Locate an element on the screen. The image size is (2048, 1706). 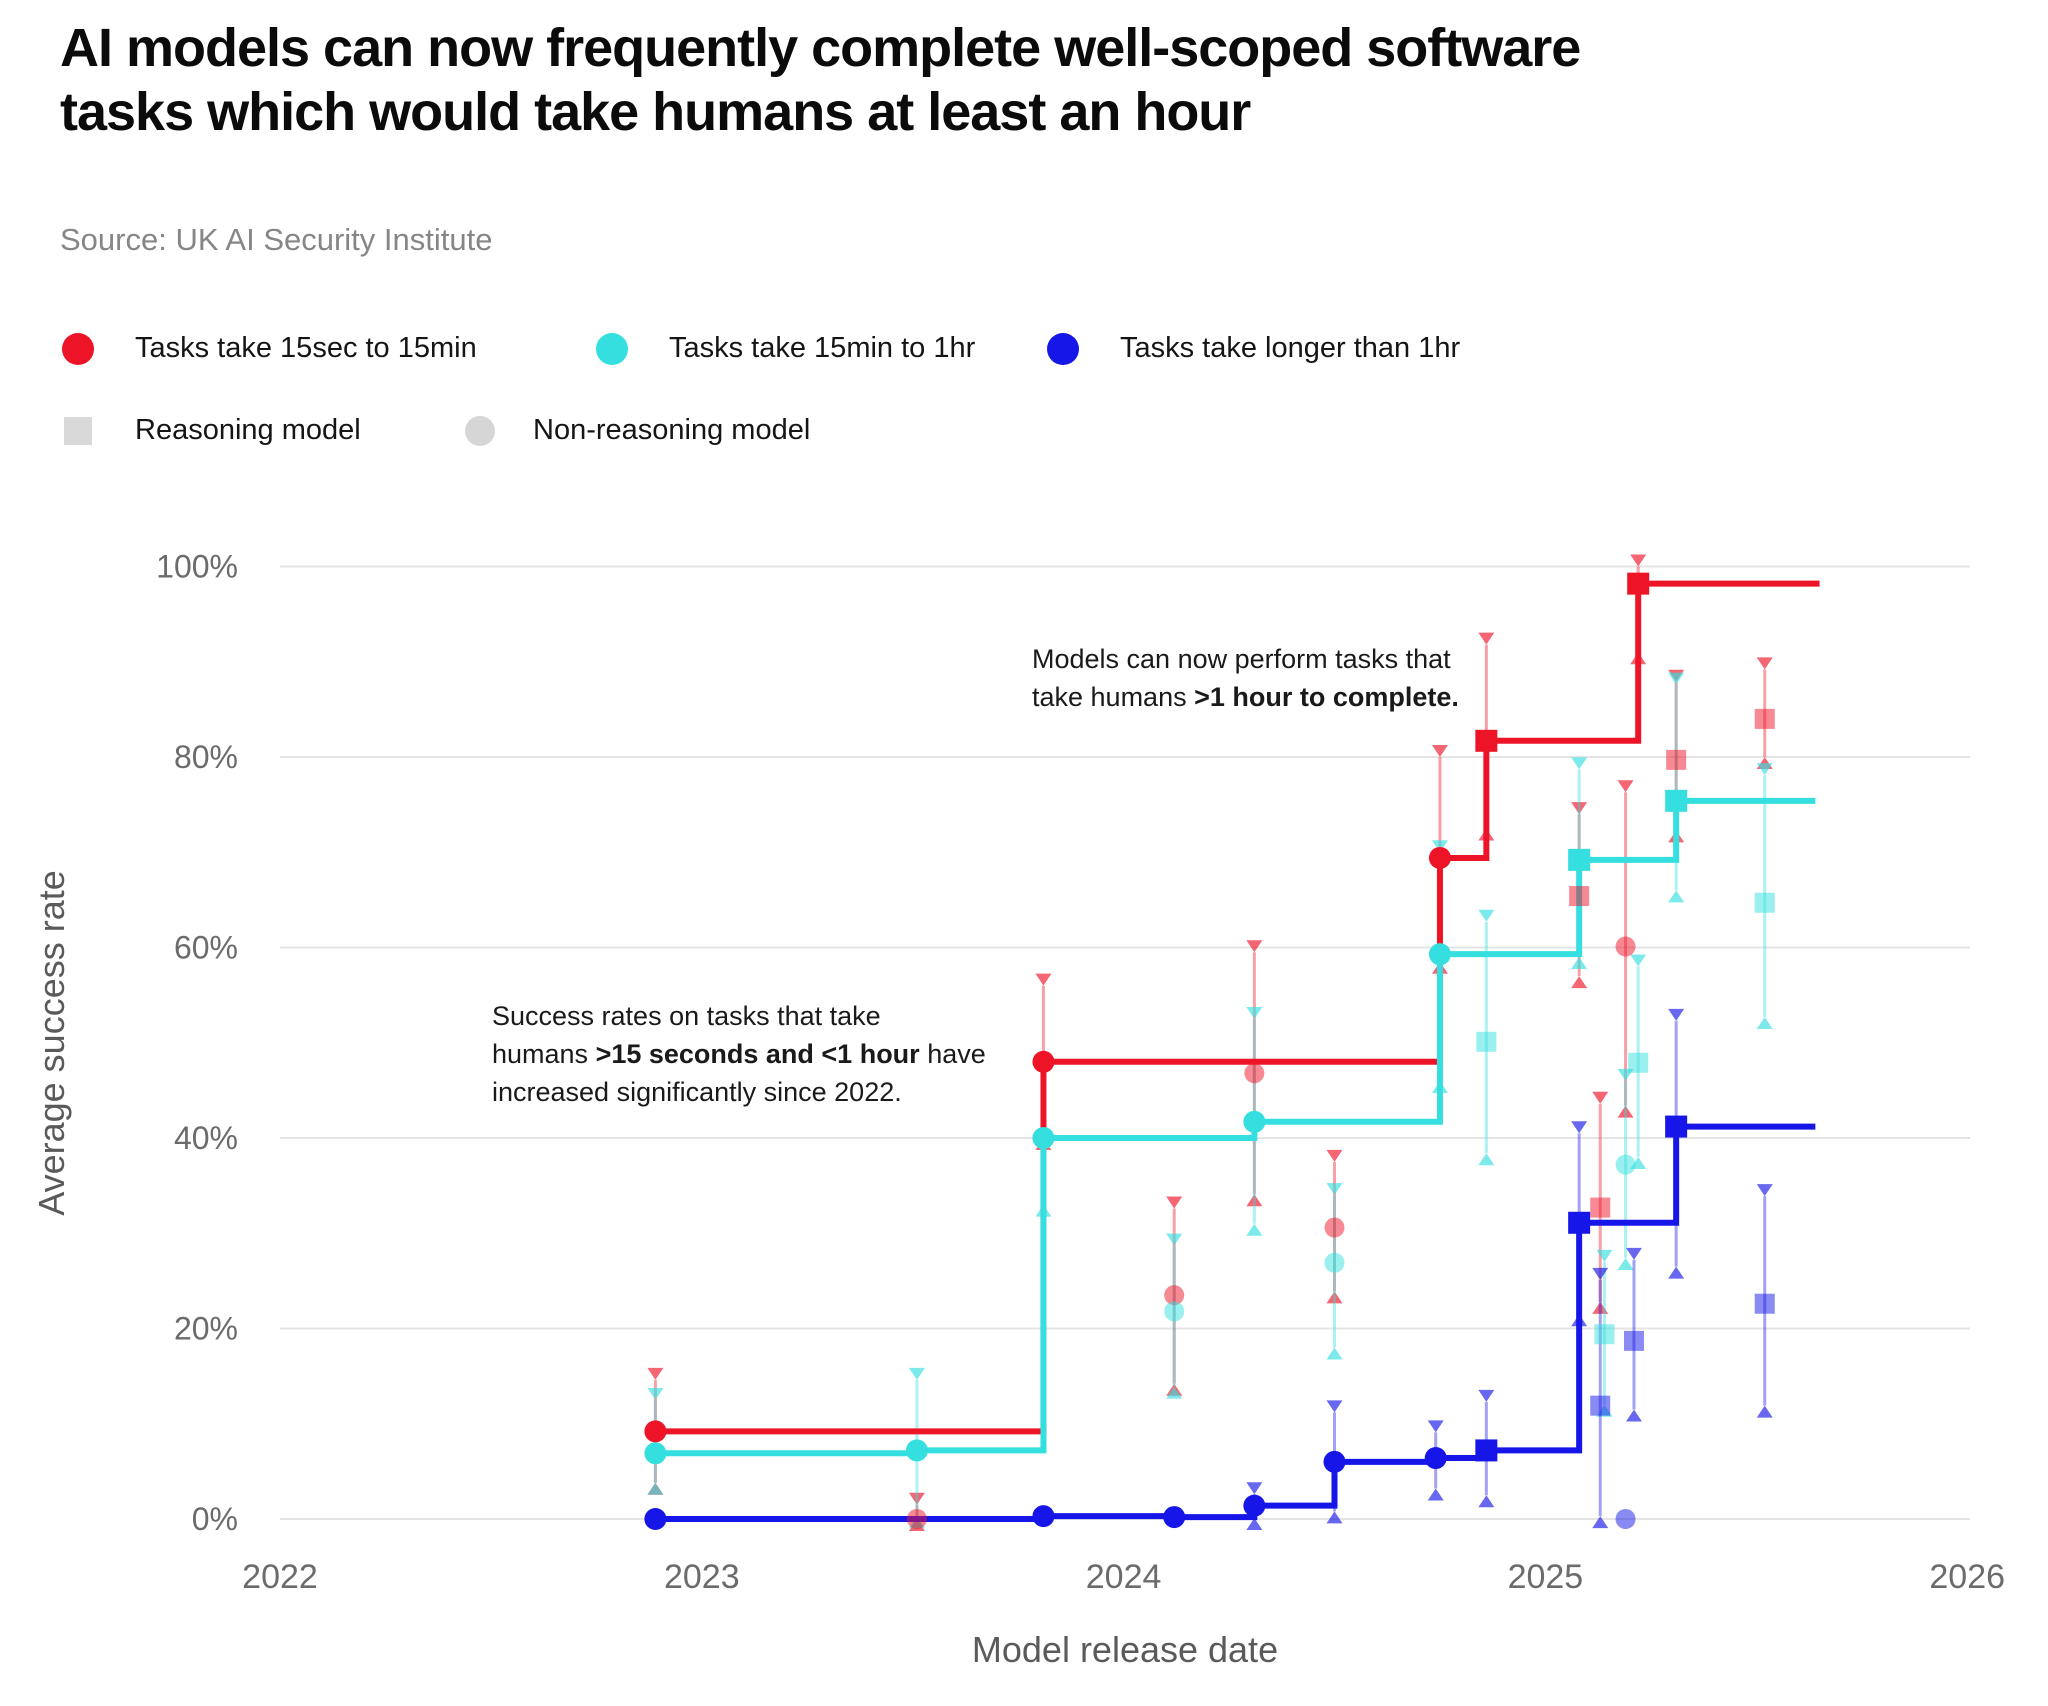
y-tick-label: 20% is located at coordinates (206, 1329).